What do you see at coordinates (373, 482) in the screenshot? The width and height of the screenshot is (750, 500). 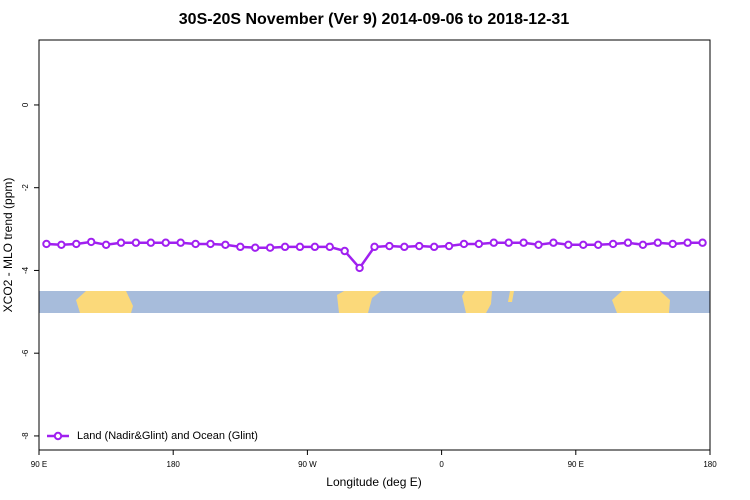 I see `x-axis-label: Longitude (deg E)` at bounding box center [373, 482].